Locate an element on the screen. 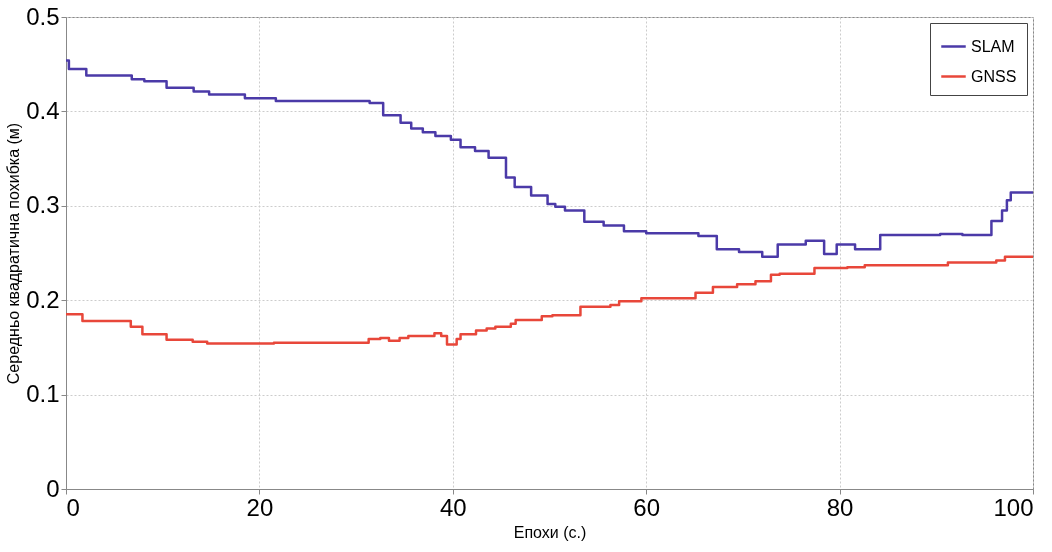  x-tick-label: 60 is located at coordinates (647, 507).